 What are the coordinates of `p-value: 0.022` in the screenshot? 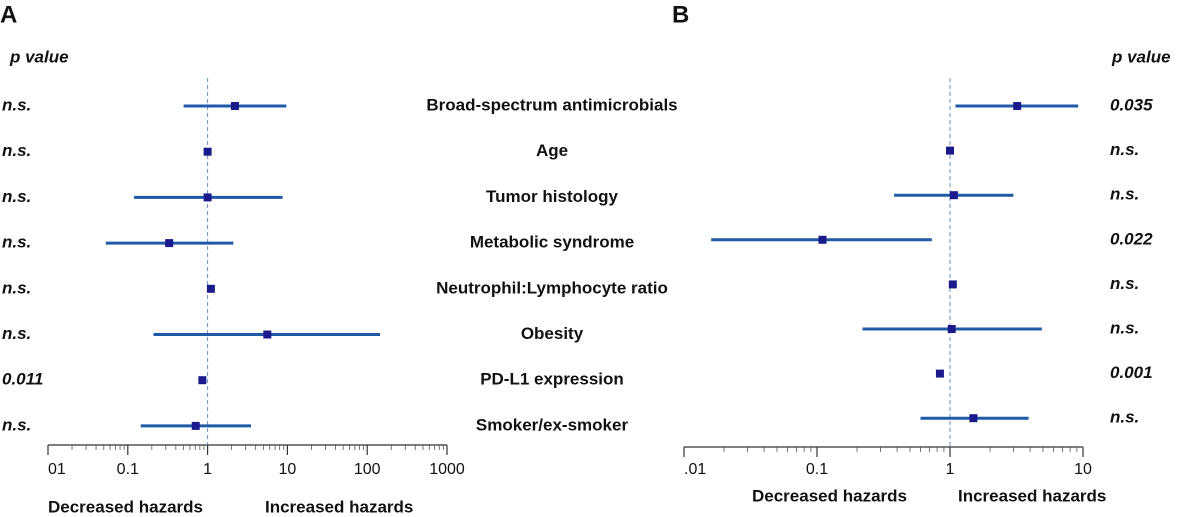 It's located at (1131, 238).